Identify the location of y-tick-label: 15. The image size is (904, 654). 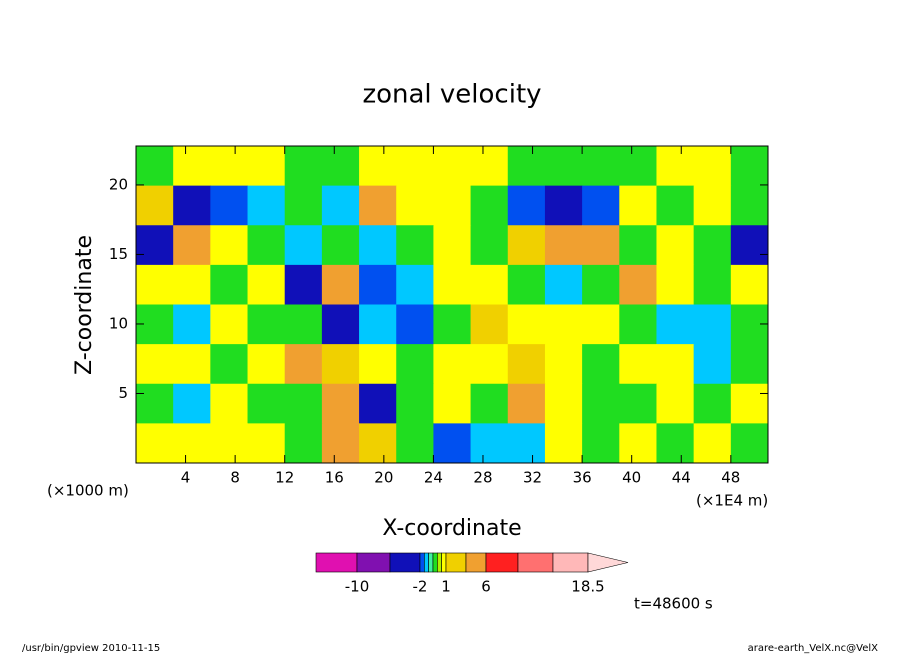
(118, 254).